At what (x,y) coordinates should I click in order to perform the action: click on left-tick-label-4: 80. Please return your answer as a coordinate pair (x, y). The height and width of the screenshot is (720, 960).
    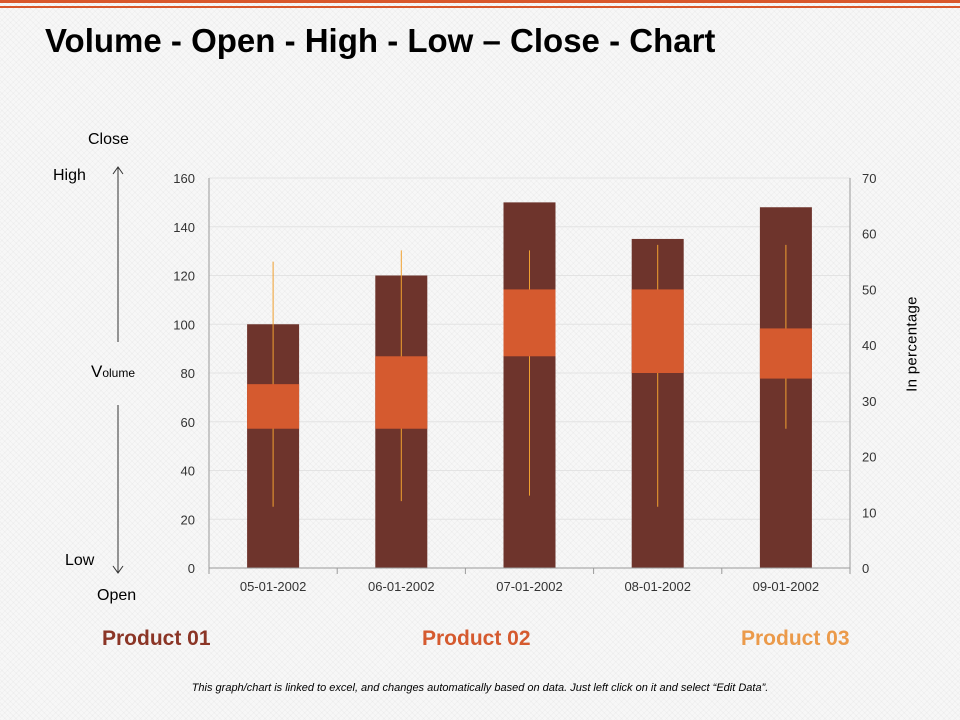
    Looking at the image, I should click on (188, 373).